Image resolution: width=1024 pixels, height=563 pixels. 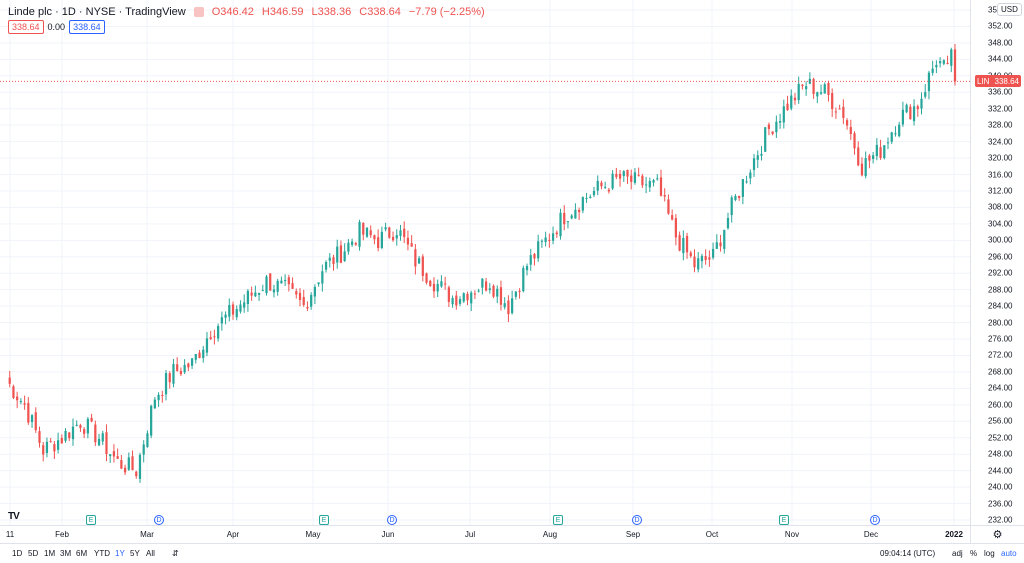 What do you see at coordinates (1006, 81) in the screenshot?
I see `last-price-value: 338.64` at bounding box center [1006, 81].